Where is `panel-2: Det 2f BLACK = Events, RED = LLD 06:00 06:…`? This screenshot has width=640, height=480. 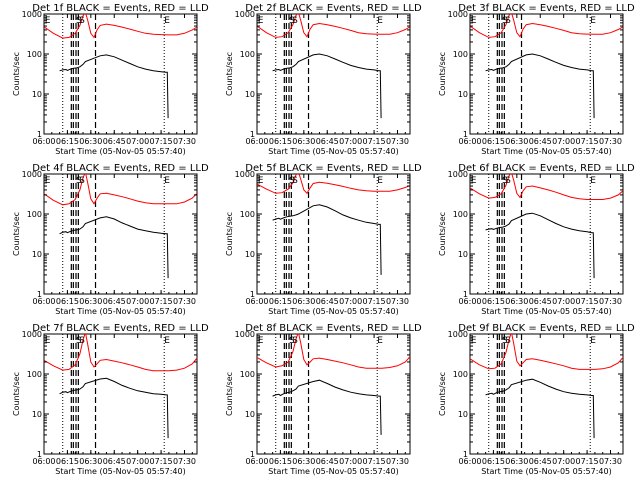
panel-2: Det 2f BLACK = Events, RED = LLD 06:00 06:… is located at coordinates (323, 79).